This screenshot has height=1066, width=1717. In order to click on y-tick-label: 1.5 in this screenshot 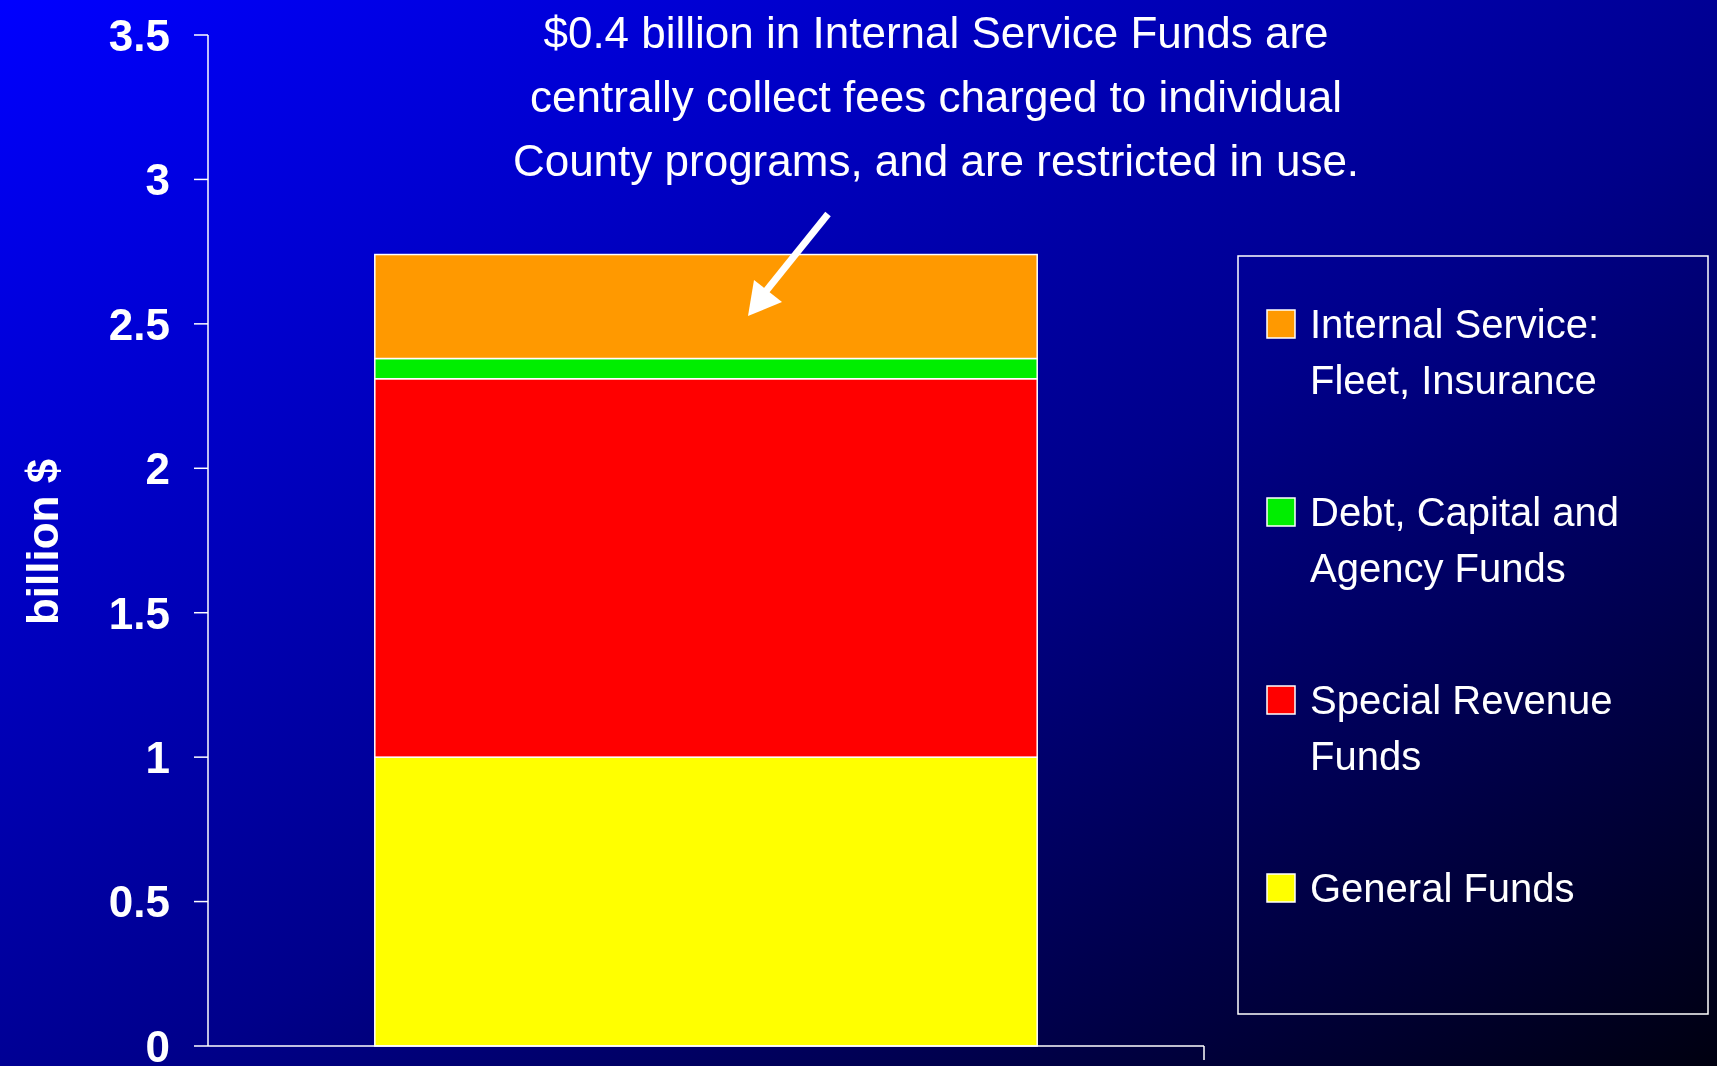, I will do `click(139, 613)`.